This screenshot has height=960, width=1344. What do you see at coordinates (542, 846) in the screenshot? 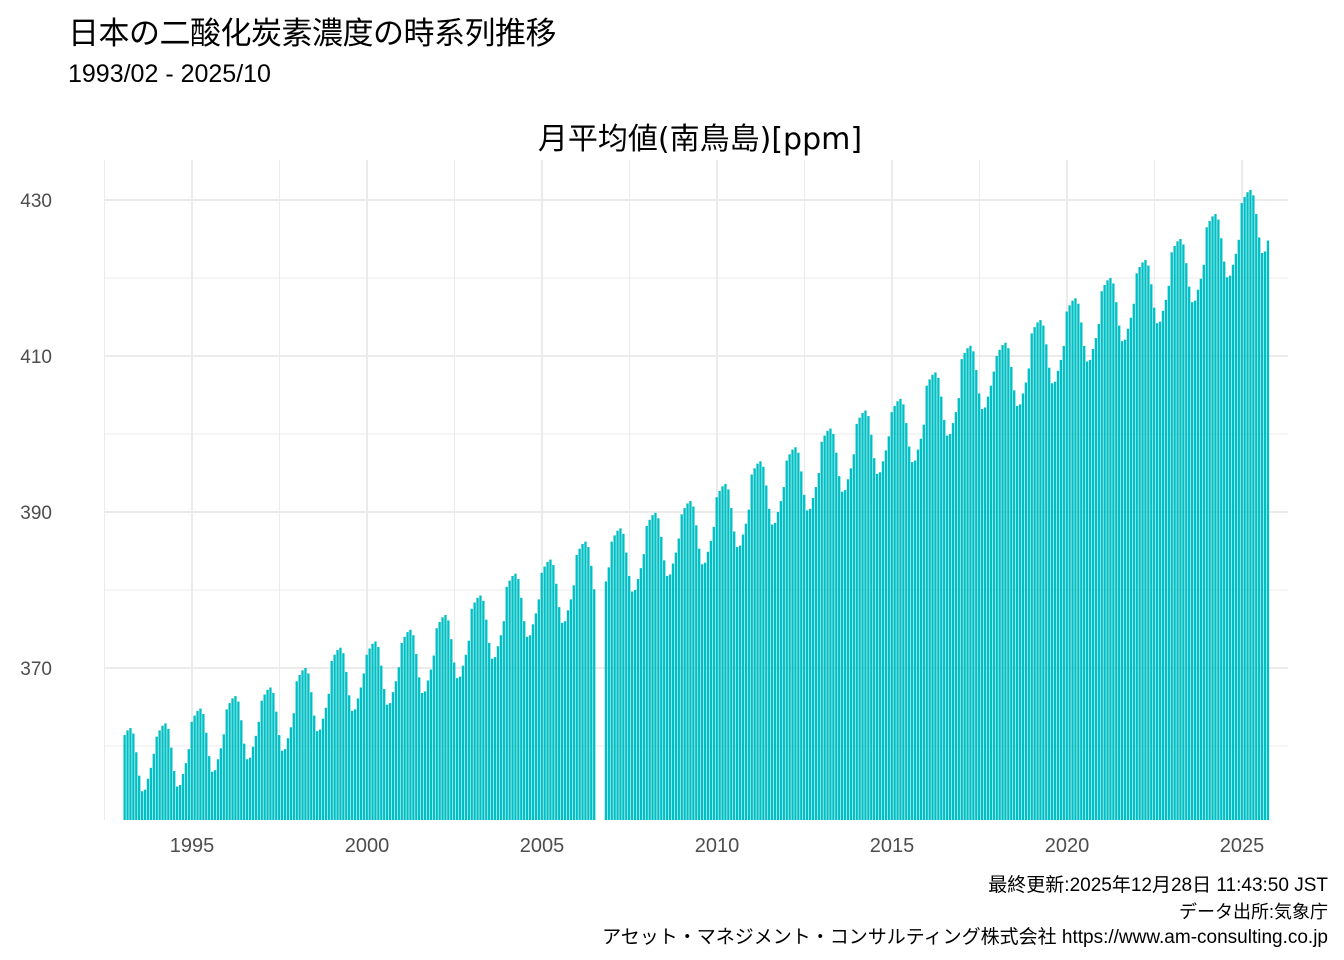
I see `x-tick-label: 2005` at bounding box center [542, 846].